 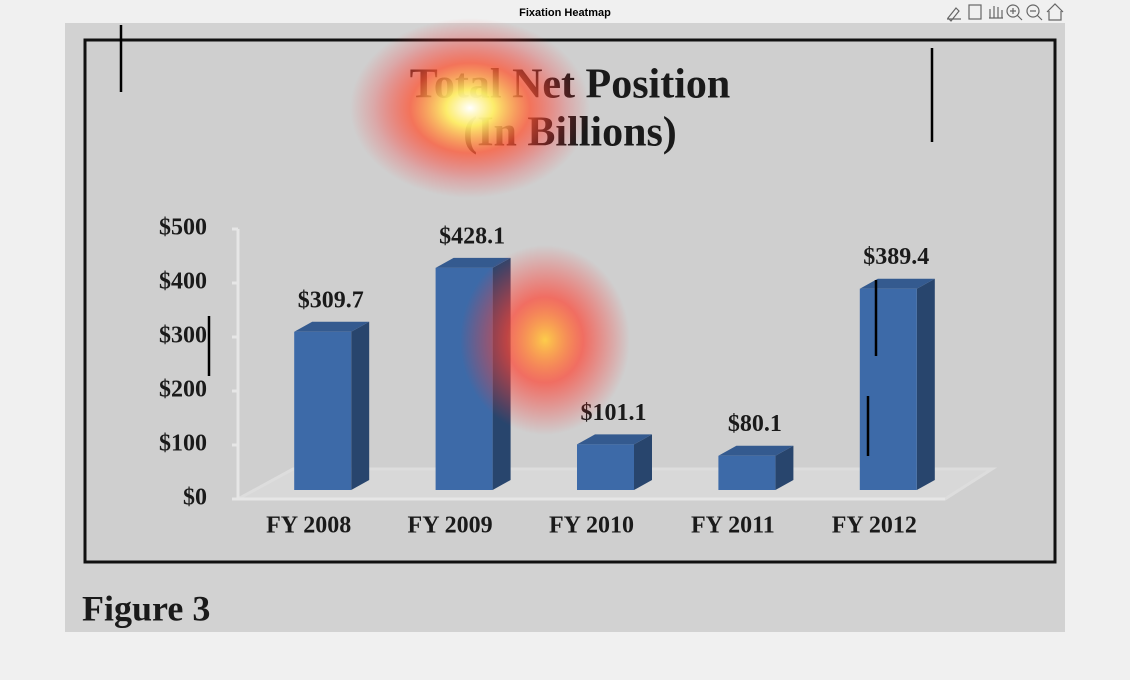 What do you see at coordinates (450, 526) in the screenshot?
I see `x-tick-label: FY 2009` at bounding box center [450, 526].